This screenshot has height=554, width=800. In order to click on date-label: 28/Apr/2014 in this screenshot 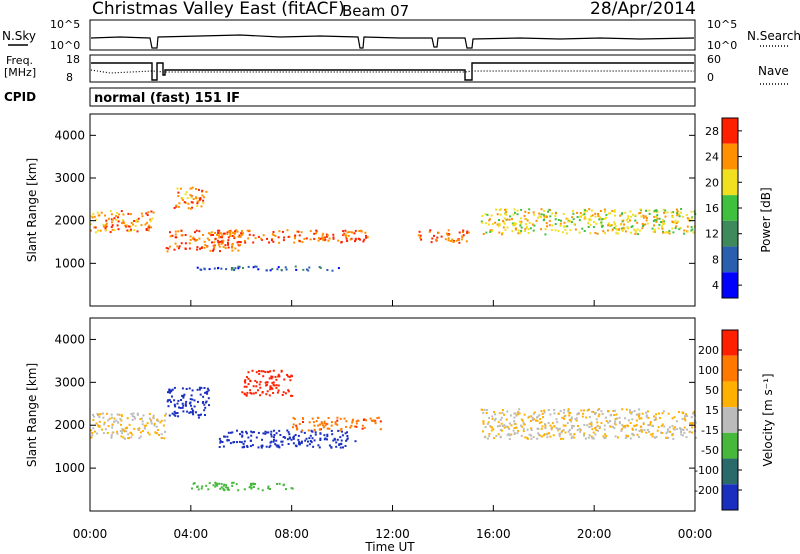, I will do `click(643, 9)`.